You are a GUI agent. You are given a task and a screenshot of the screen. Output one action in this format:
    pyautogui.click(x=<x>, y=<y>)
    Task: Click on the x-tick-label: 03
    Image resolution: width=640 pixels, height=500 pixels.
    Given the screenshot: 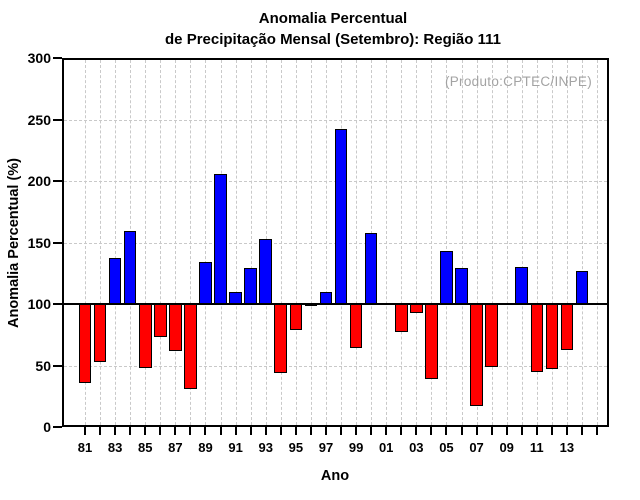 What is the action you would take?
    pyautogui.click(x=416, y=447)
    